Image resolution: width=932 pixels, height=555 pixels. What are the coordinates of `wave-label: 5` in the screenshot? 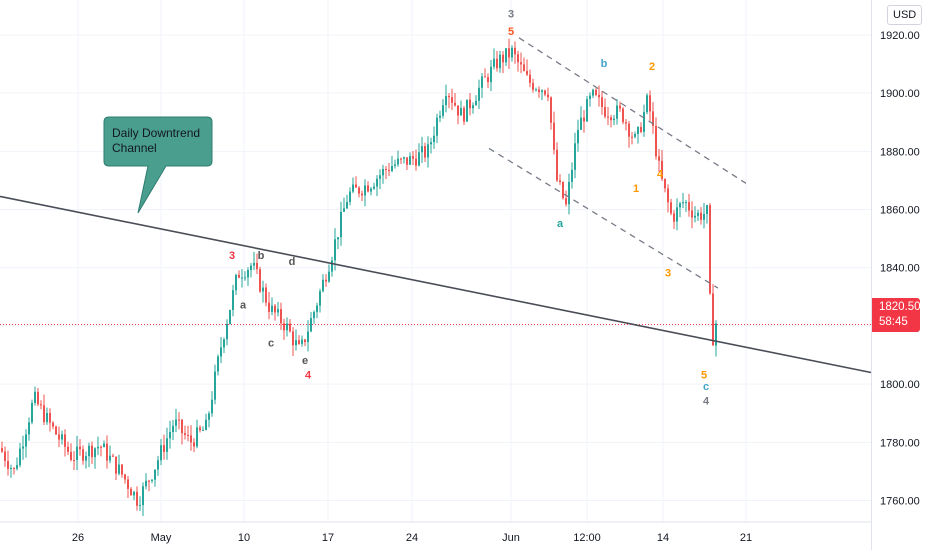 It's located at (704, 375).